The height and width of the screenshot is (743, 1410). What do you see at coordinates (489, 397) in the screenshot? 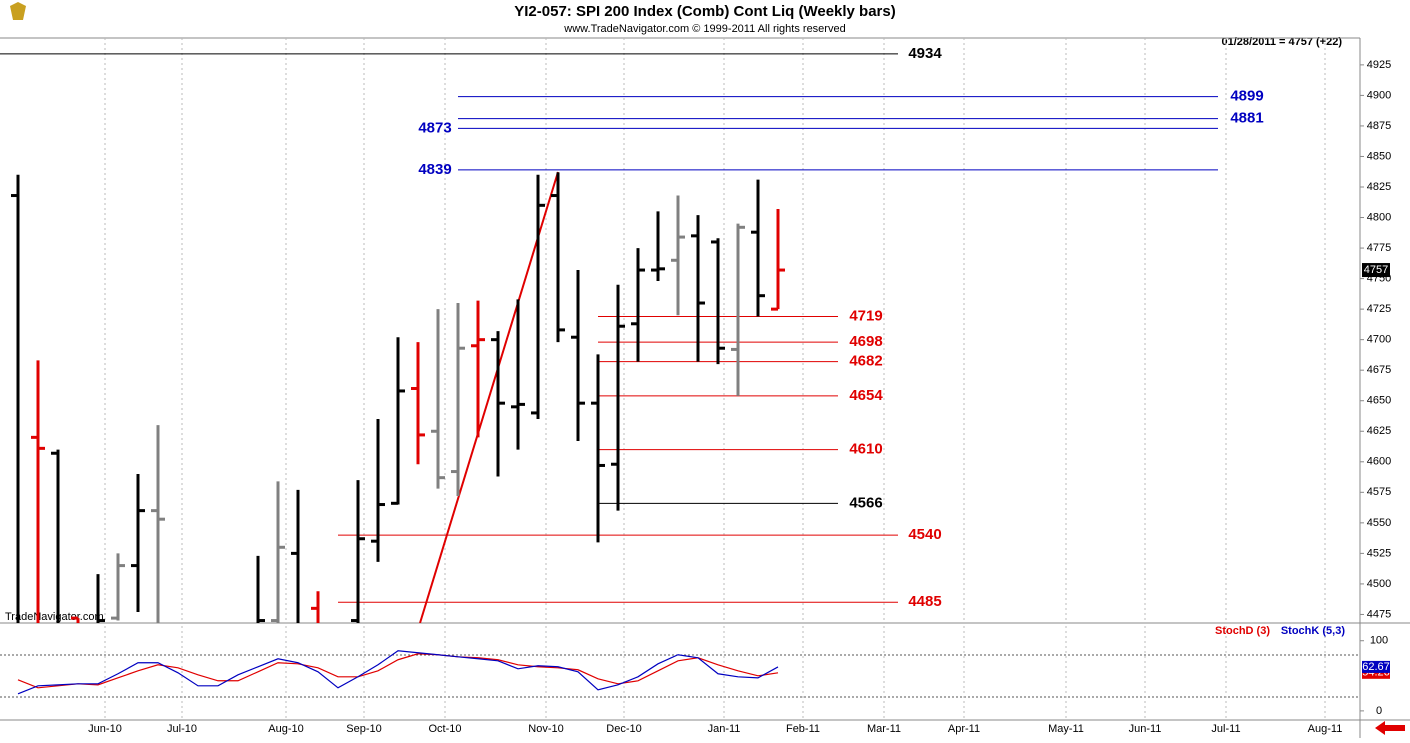
I see `trend-line` at bounding box center [489, 397].